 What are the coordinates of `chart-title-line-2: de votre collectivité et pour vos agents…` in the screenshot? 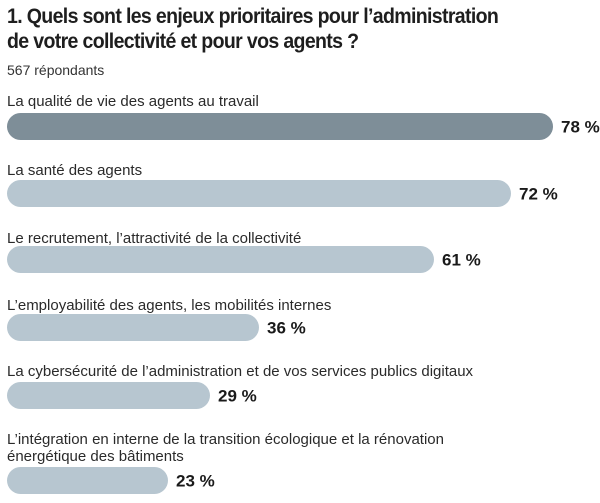 It's located at (183, 41).